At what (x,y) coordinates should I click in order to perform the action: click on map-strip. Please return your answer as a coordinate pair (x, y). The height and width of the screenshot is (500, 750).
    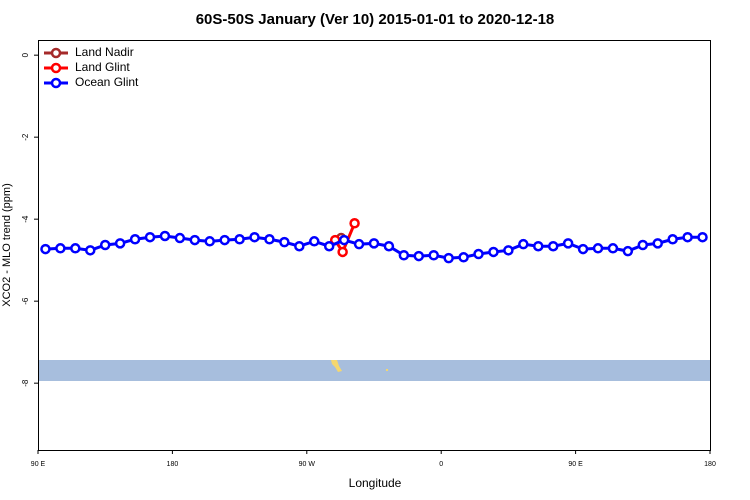
    Looking at the image, I should click on (374, 370).